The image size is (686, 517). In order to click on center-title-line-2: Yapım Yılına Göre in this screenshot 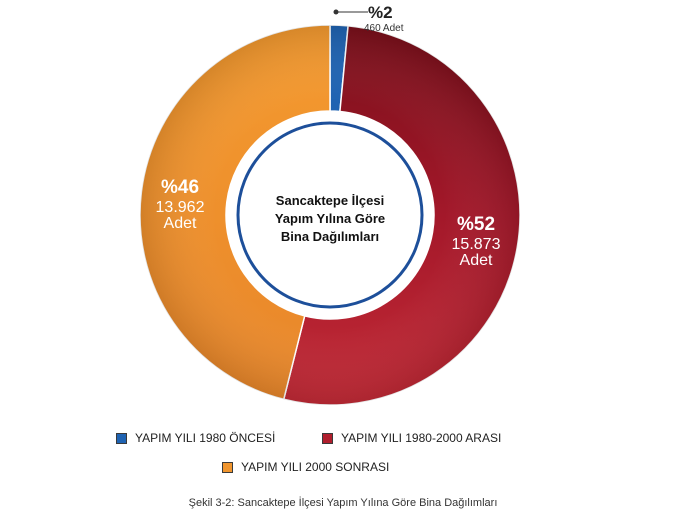, I will do `click(330, 218)`.